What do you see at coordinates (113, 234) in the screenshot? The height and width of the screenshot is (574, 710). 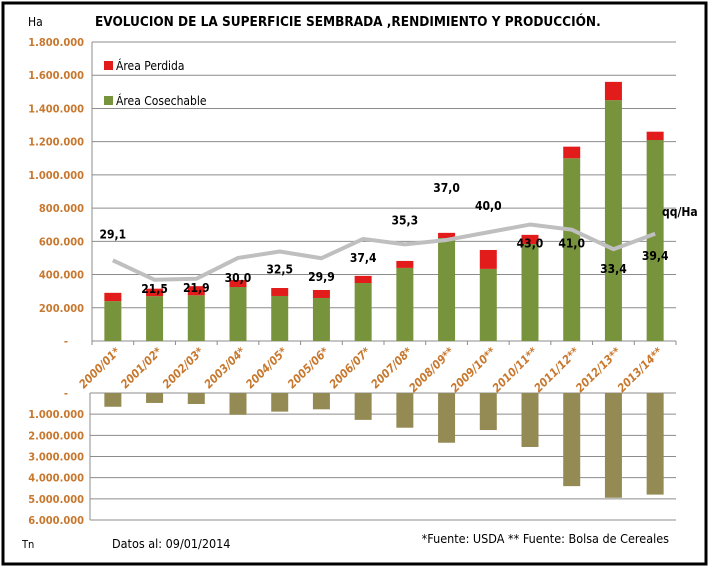 I see `yield-data-label: 29,1` at bounding box center [113, 234].